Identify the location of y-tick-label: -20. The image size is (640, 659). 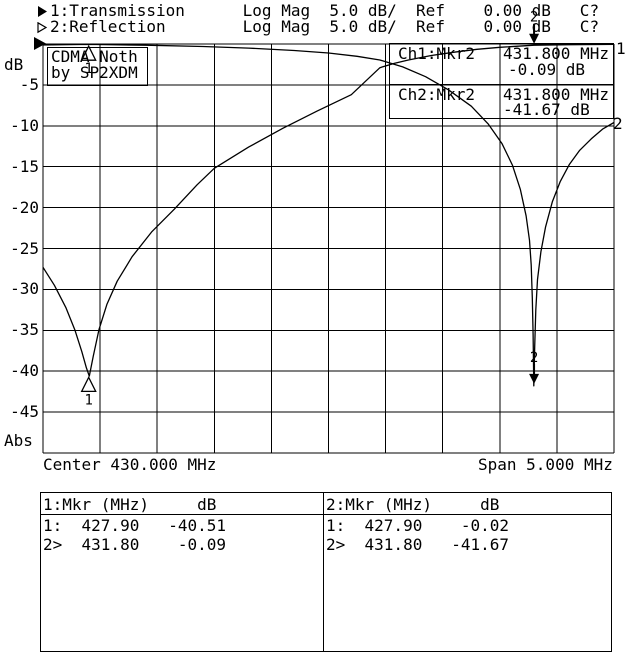
(24, 207).